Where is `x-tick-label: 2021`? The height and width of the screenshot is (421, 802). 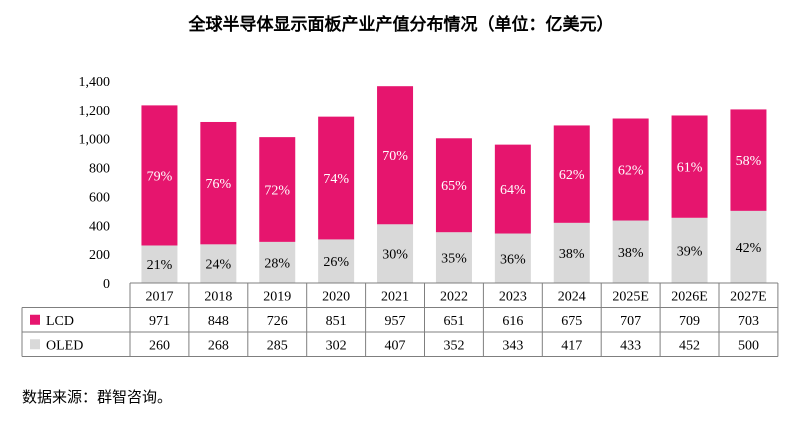 x-tick-label: 2021 is located at coordinates (395, 296).